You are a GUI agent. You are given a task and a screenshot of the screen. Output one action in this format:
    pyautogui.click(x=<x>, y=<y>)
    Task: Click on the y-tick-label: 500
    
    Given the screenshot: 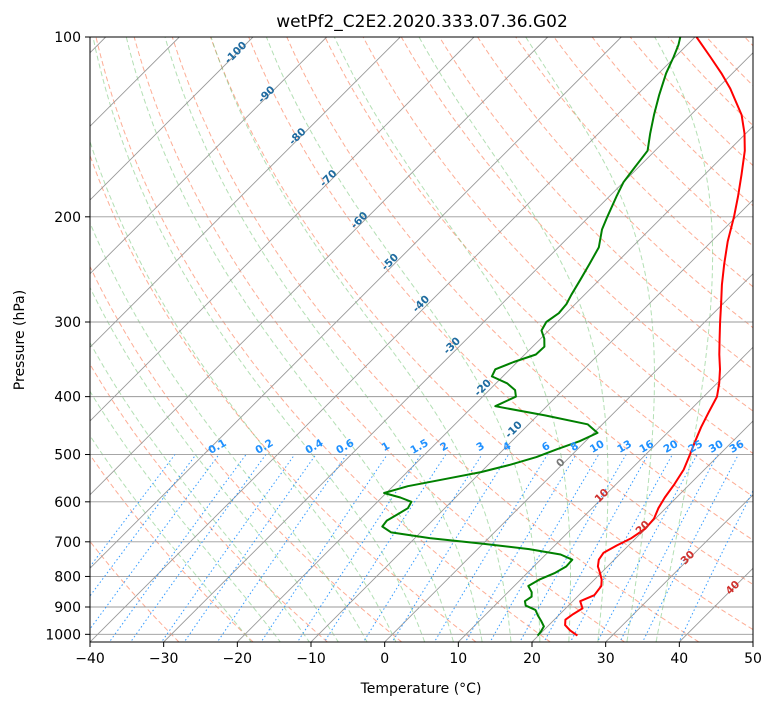 What is the action you would take?
    pyautogui.click(x=67, y=456)
    